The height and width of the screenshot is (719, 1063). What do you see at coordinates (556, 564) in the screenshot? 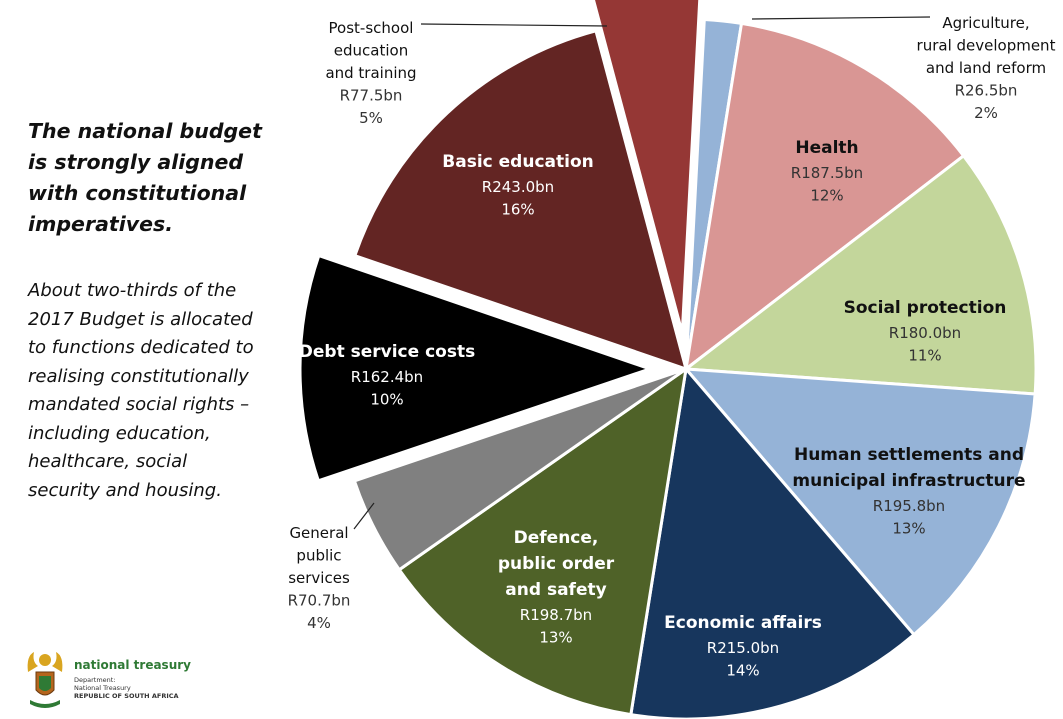
I see `slice-name-defence-public-order-and-safety-1: public order` at bounding box center [556, 564].